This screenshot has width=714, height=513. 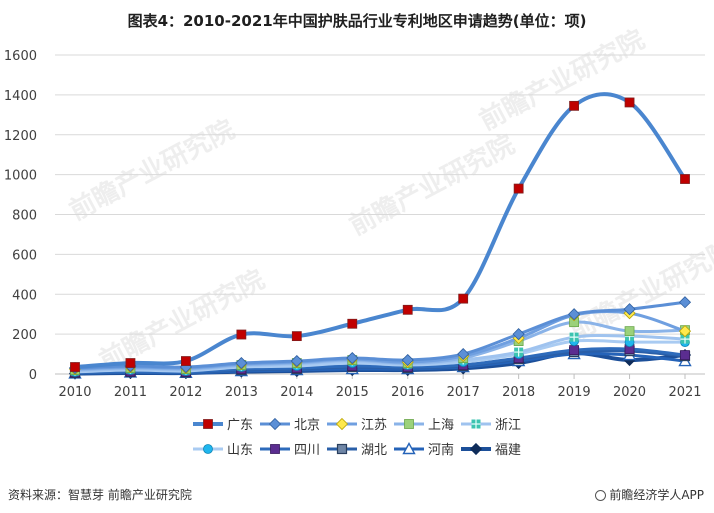 What do you see at coordinates (20, 56) in the screenshot?
I see `y-tick-label: 1600` at bounding box center [20, 56].